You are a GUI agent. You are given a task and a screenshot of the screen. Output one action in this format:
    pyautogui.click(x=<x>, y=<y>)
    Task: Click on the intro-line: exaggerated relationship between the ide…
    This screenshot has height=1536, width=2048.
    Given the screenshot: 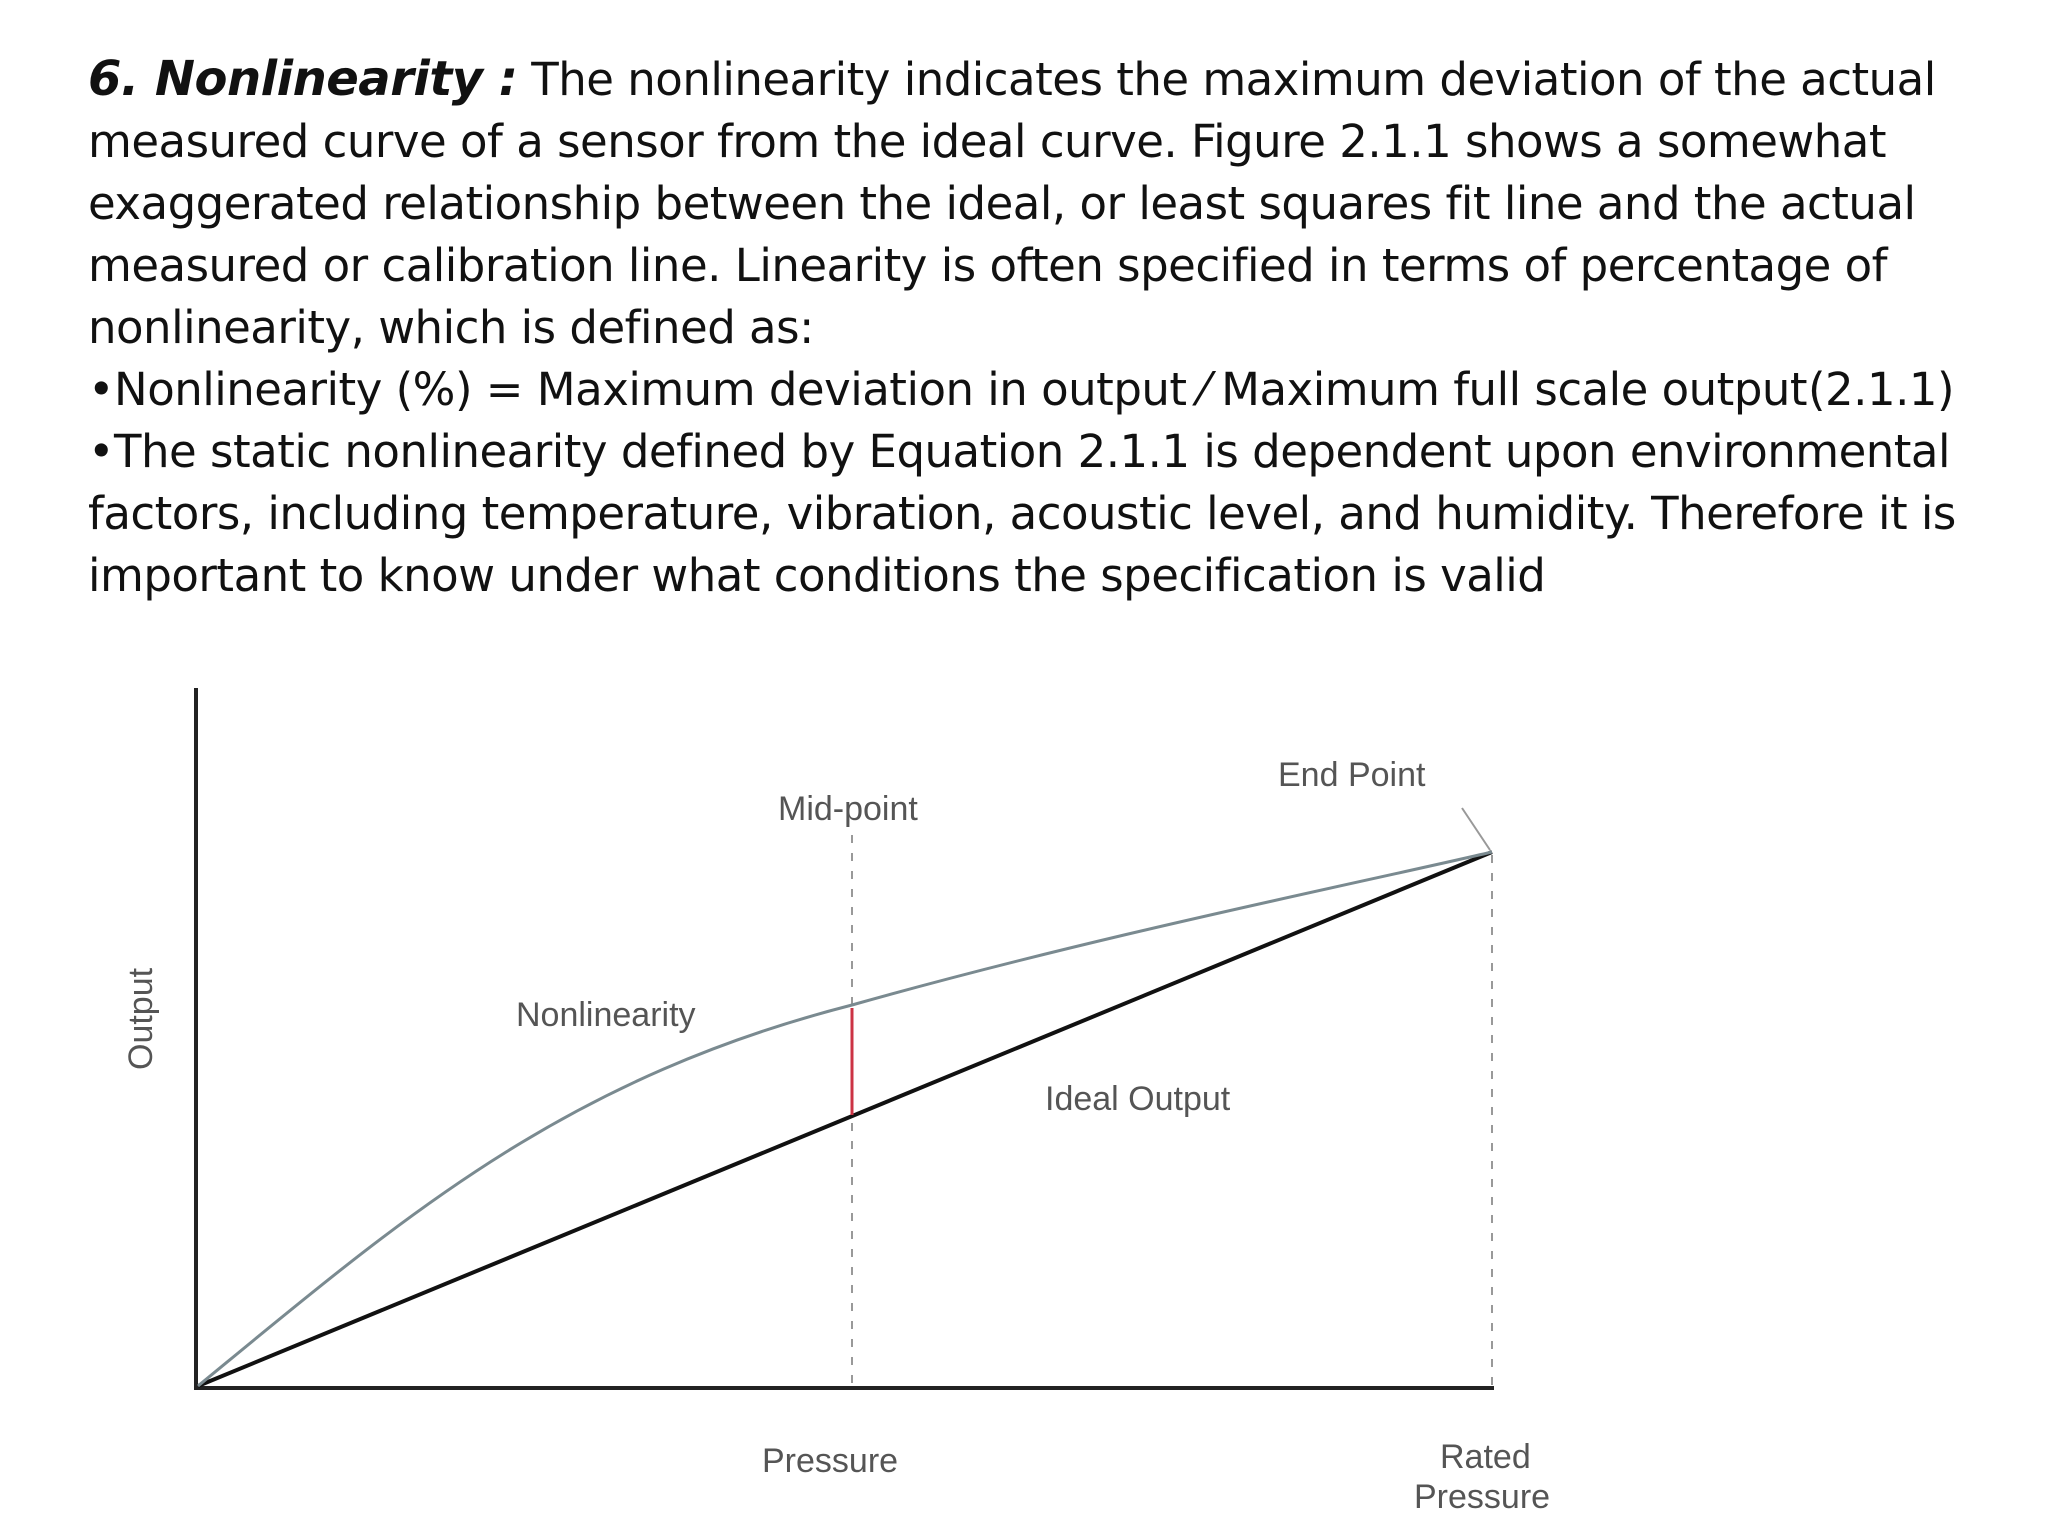 What is the action you would take?
    pyautogui.click(x=1002, y=203)
    